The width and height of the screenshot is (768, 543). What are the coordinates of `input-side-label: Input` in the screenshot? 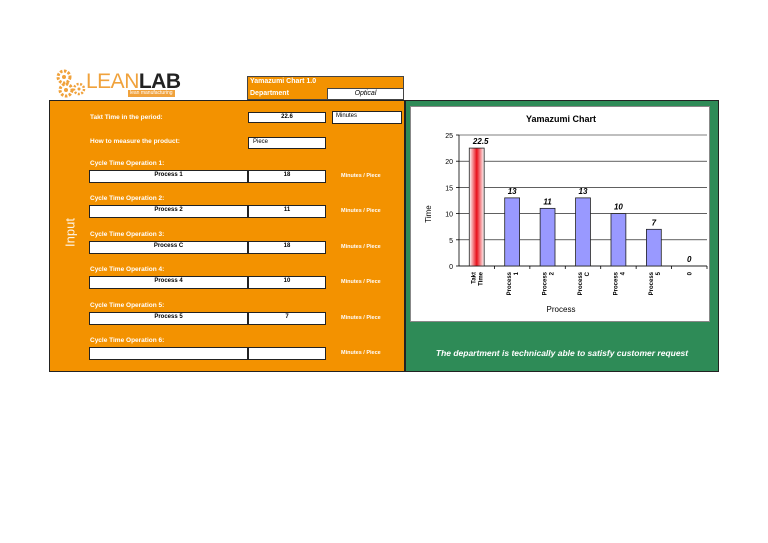 It's located at (70, 232).